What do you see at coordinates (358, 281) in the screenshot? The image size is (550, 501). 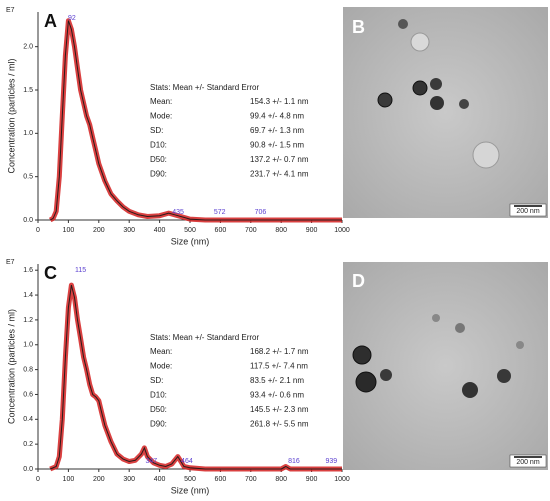 I see `panel-label: D` at bounding box center [358, 281].